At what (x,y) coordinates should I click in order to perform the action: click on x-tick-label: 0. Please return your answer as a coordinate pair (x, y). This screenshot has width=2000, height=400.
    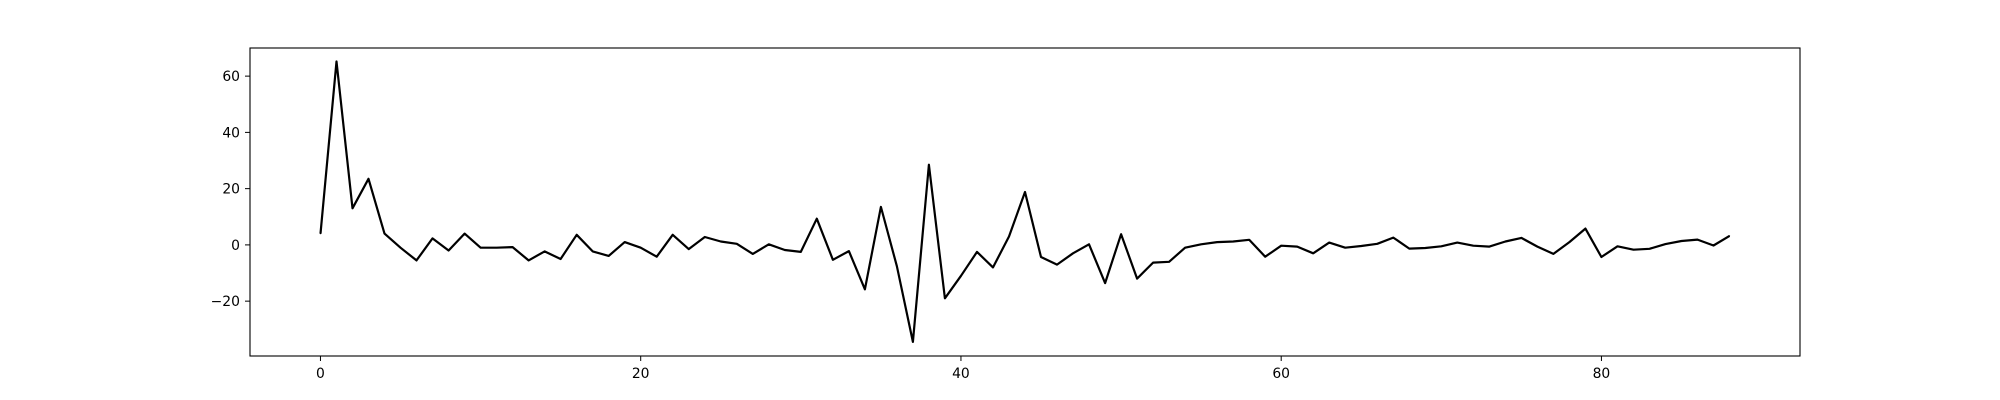
    Looking at the image, I should click on (320, 374).